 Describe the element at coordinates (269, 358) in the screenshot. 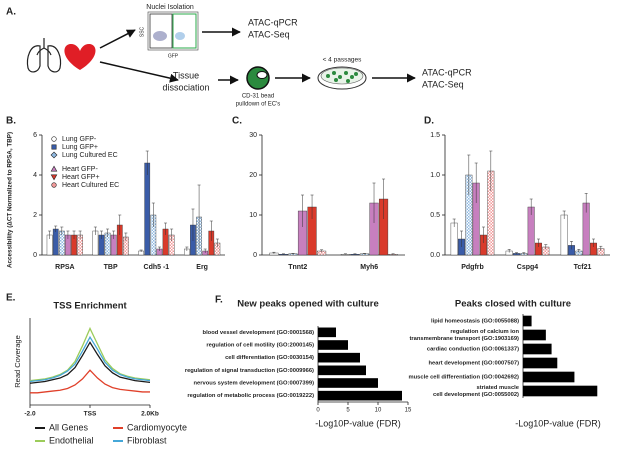

I see `y-tick-label: cell differentiation (GO:0030154)` at that location.